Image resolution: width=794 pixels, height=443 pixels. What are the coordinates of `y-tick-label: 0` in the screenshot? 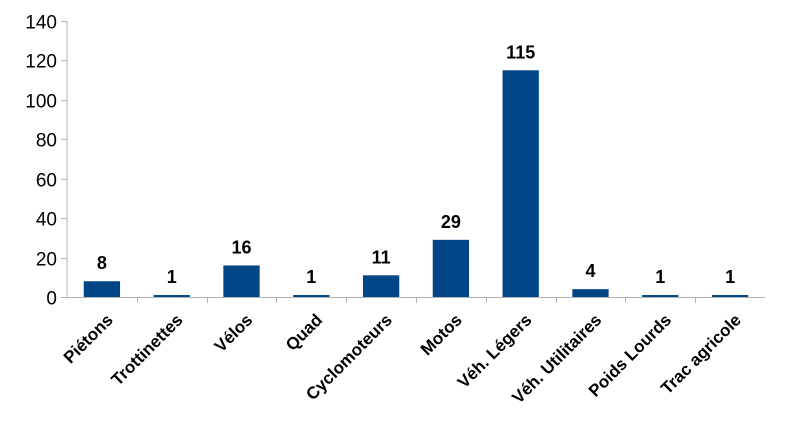 It's located at (51, 299).